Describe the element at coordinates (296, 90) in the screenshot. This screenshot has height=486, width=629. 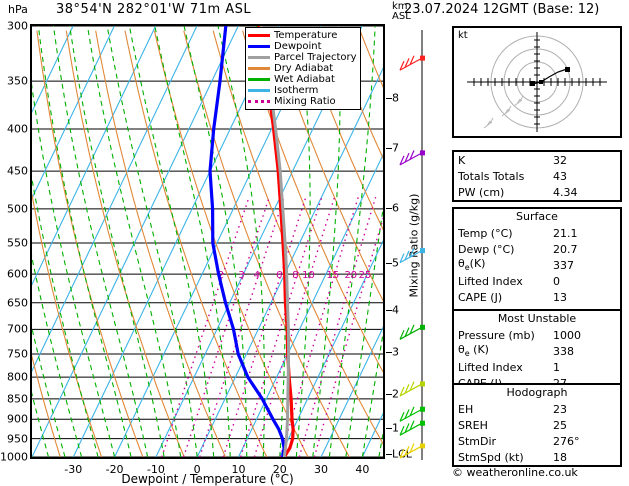
I see `legend-label: Isotherm` at that location.